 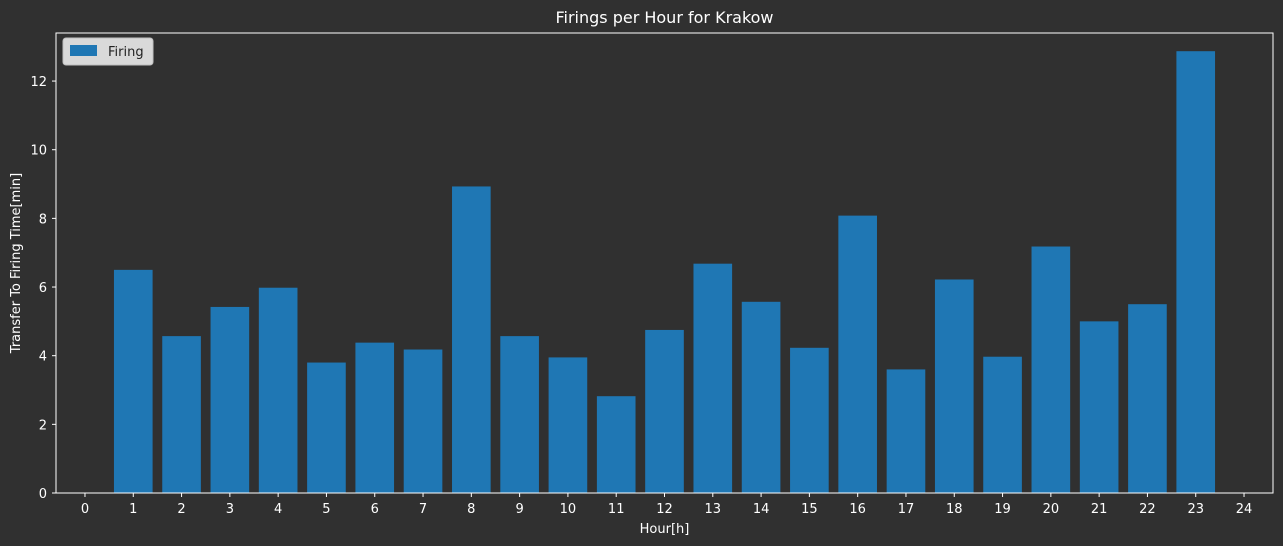 I want to click on y-axis-ticks: 0 2 4 6 8 10 12, so click(x=43, y=288).